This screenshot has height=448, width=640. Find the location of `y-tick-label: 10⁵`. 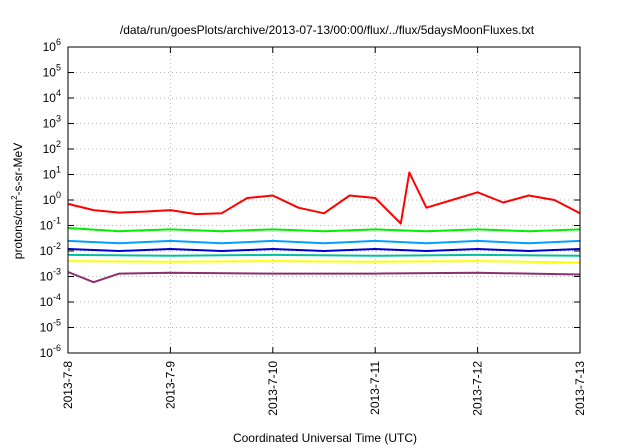

y-tick-label: 10⁵ is located at coordinates (52, 71).